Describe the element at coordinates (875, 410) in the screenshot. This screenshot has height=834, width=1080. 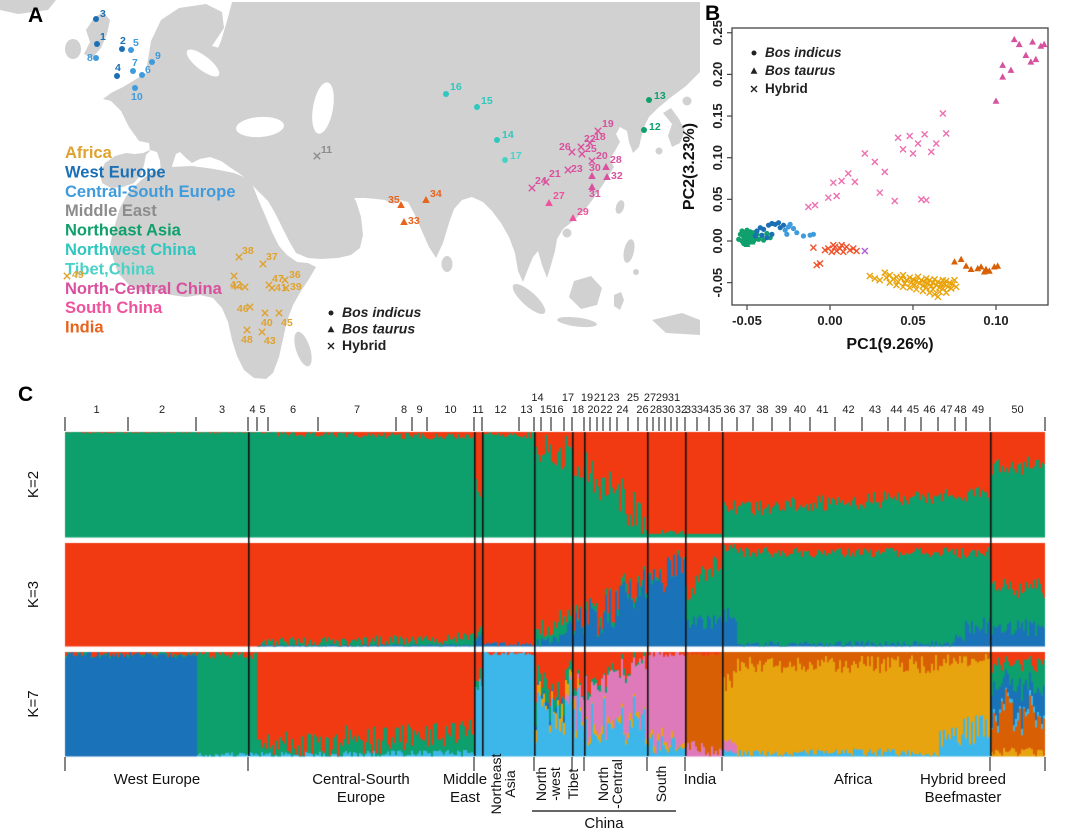
I see `breed-number-43: 43` at that location.